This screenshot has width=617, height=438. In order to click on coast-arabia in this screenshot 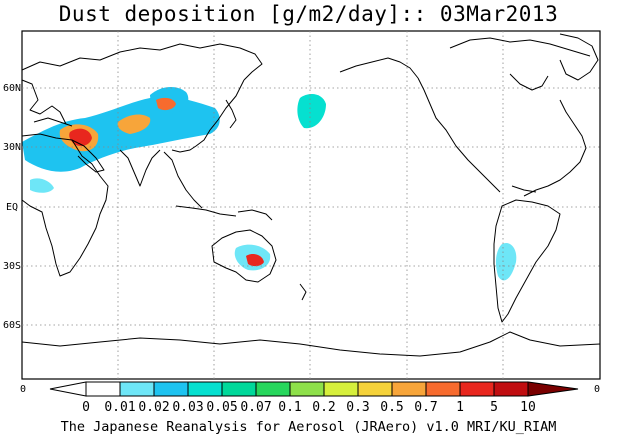, I will do `click(88, 156)`.